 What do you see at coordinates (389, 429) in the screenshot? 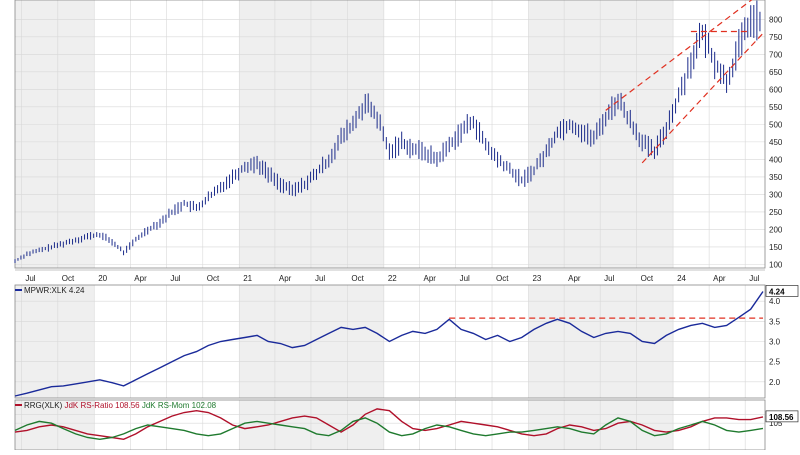
I see `rs-mom-line` at bounding box center [389, 429].